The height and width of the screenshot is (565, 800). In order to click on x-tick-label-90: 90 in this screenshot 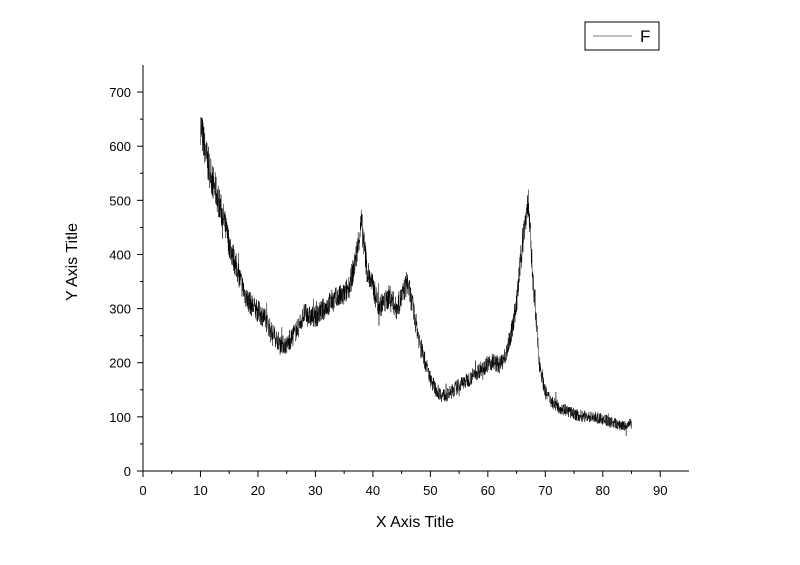, I will do `click(660, 490)`.